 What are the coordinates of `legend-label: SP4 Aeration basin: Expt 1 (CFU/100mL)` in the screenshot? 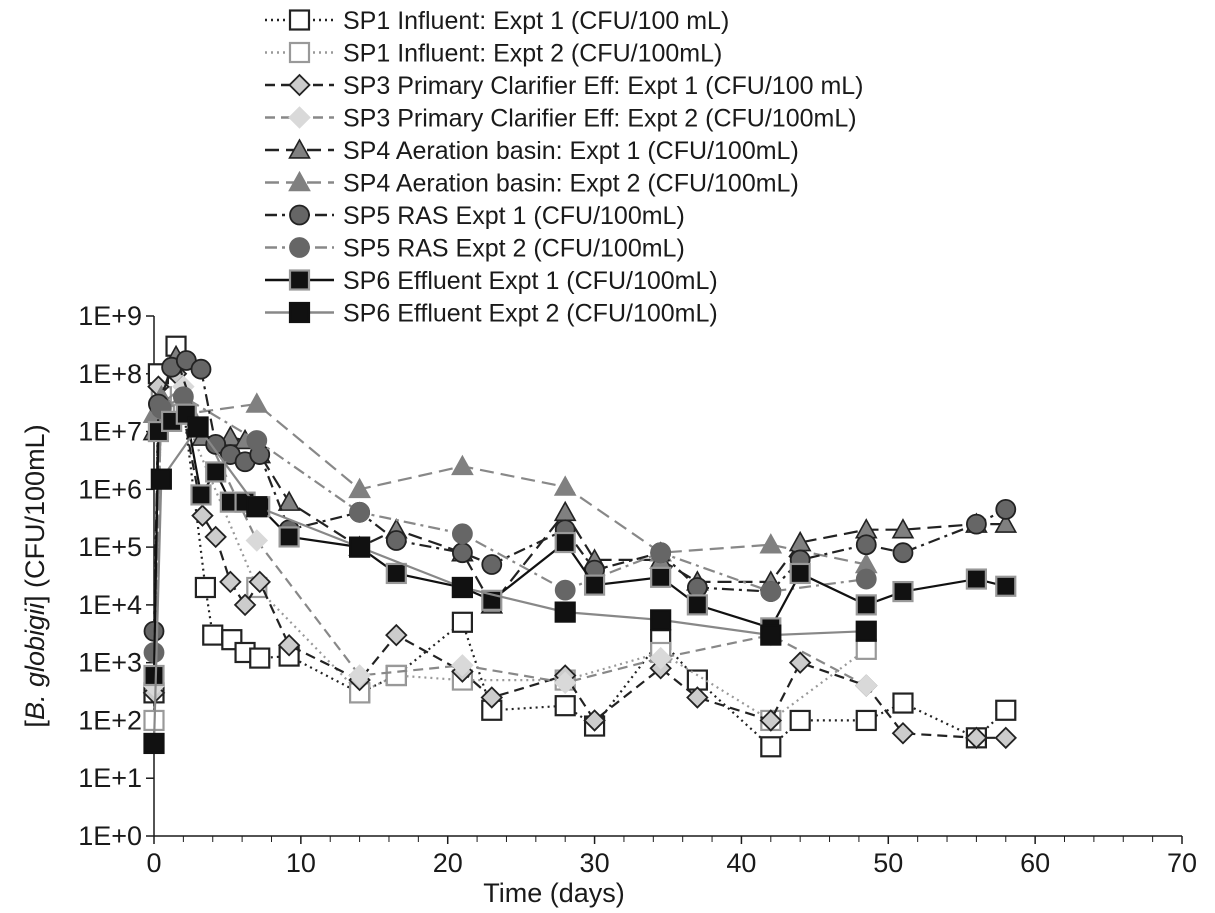 It's located at (571, 151).